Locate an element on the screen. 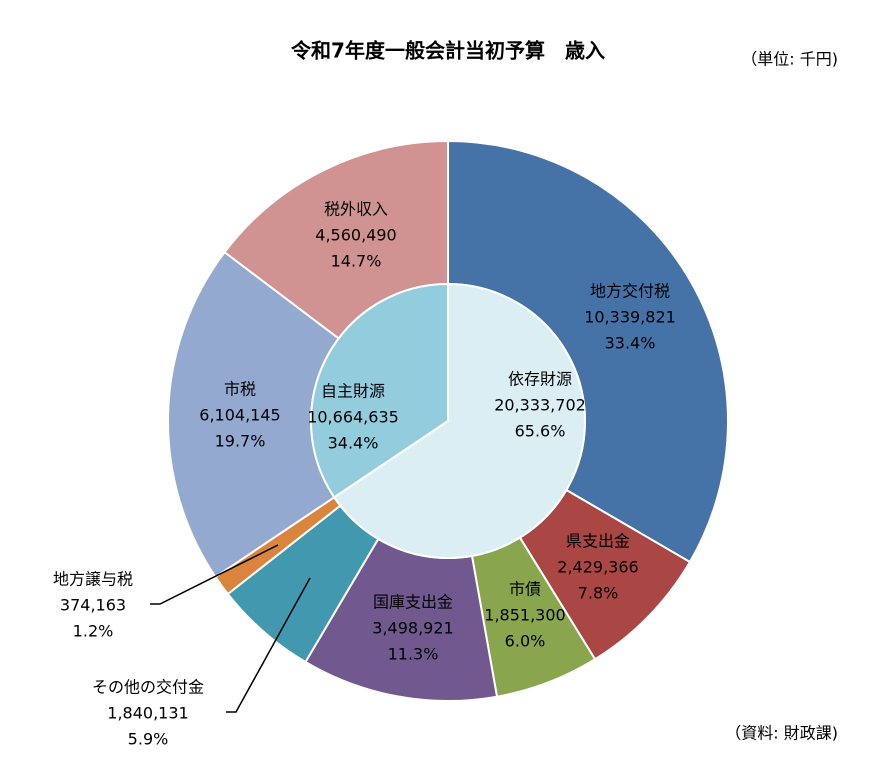 This screenshot has width=885, height=767. slice-label: 市税 is located at coordinates (240, 389).